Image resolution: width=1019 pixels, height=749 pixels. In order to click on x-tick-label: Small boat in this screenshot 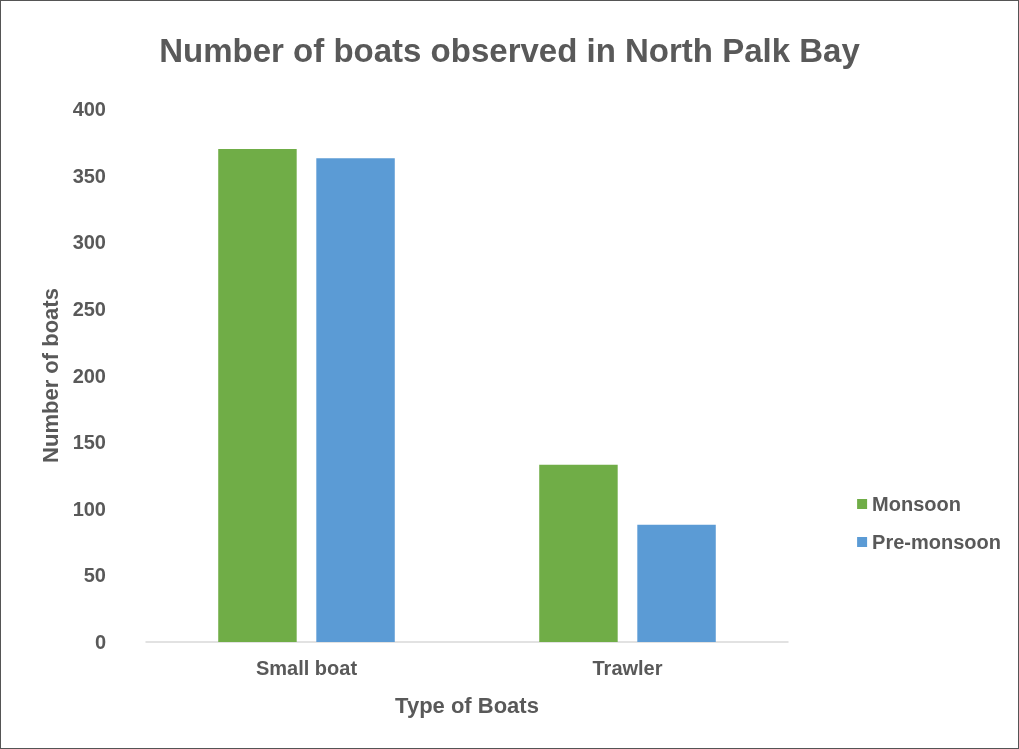, I will do `click(306, 668)`.